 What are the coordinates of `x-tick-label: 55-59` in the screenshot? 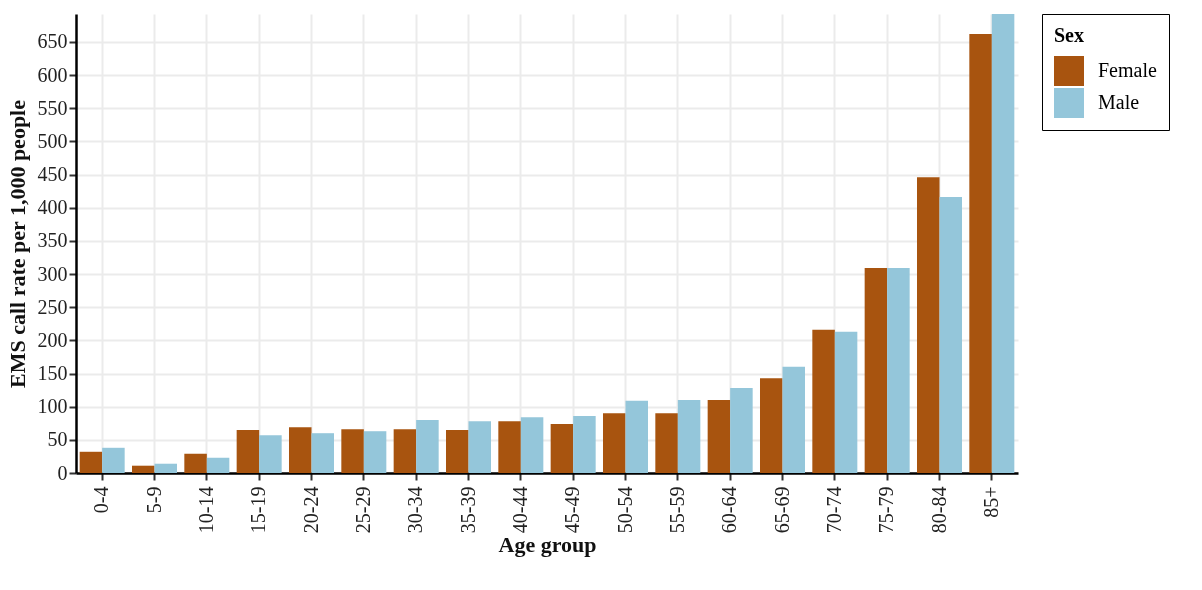 It's located at (676, 510).